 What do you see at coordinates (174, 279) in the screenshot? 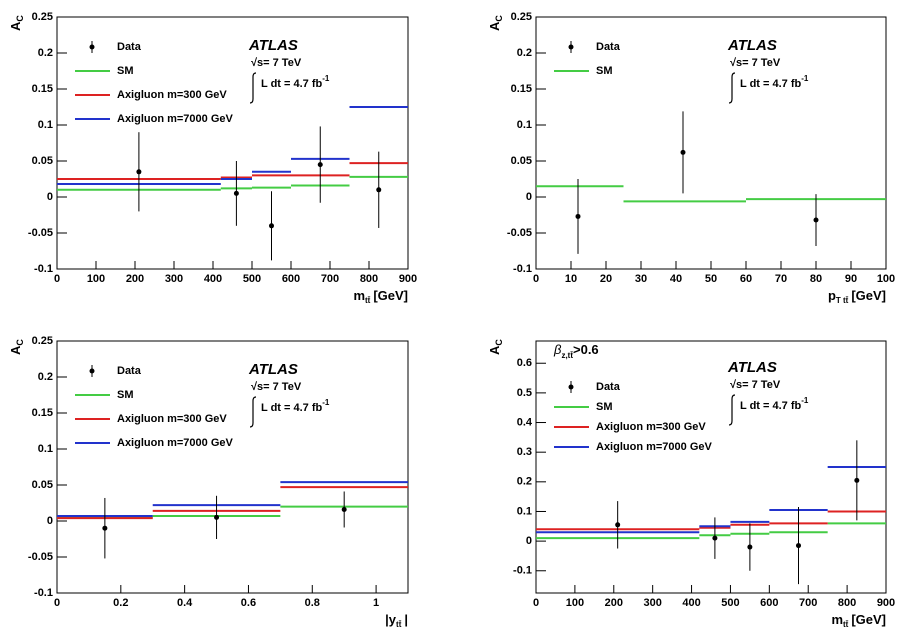
I see `x-tick-label: 300` at bounding box center [174, 279].